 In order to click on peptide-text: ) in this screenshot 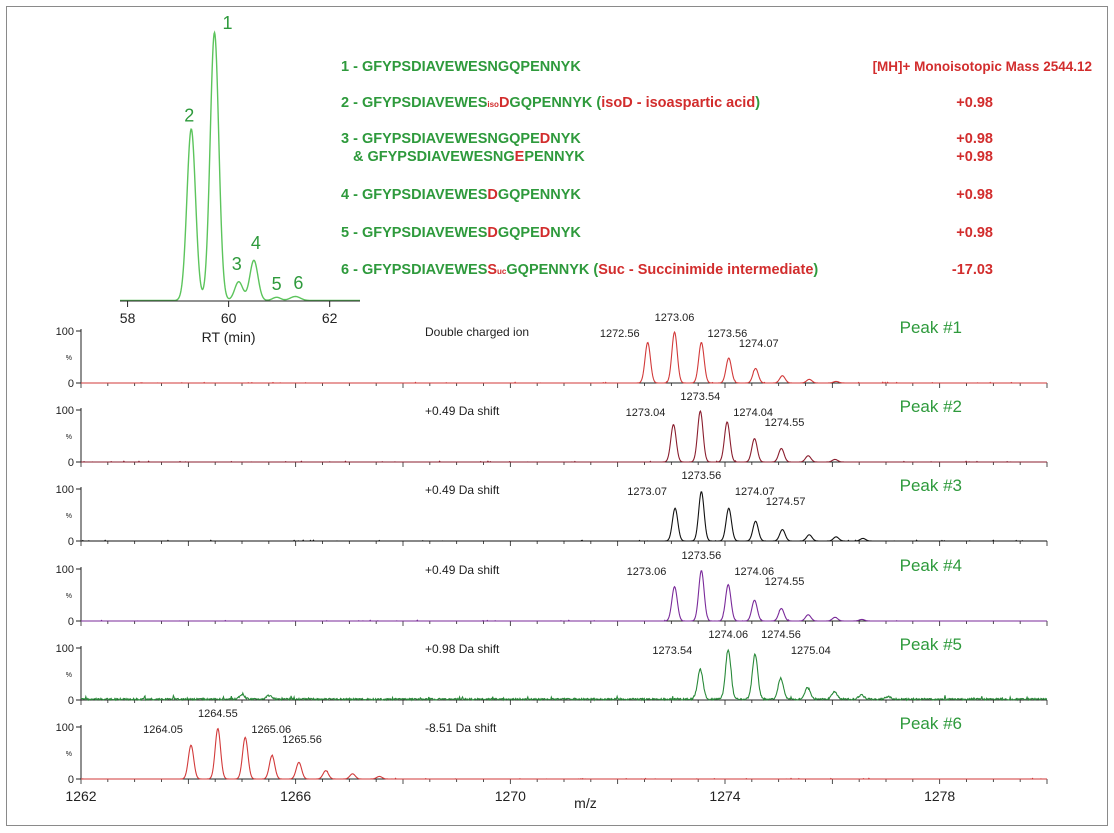, I will do `click(815, 270)`.